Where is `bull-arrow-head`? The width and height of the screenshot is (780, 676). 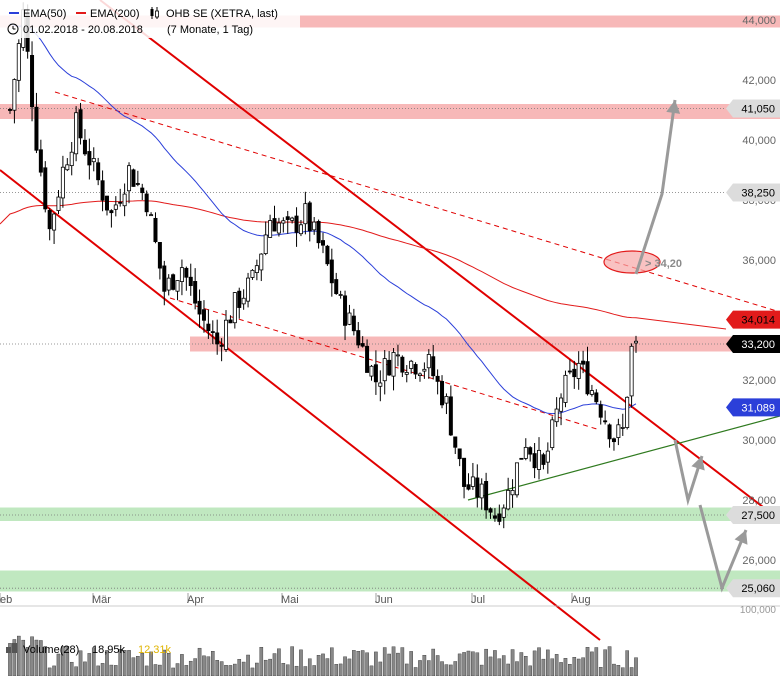
bull-arrow-head is located at coordinates (673, 107).